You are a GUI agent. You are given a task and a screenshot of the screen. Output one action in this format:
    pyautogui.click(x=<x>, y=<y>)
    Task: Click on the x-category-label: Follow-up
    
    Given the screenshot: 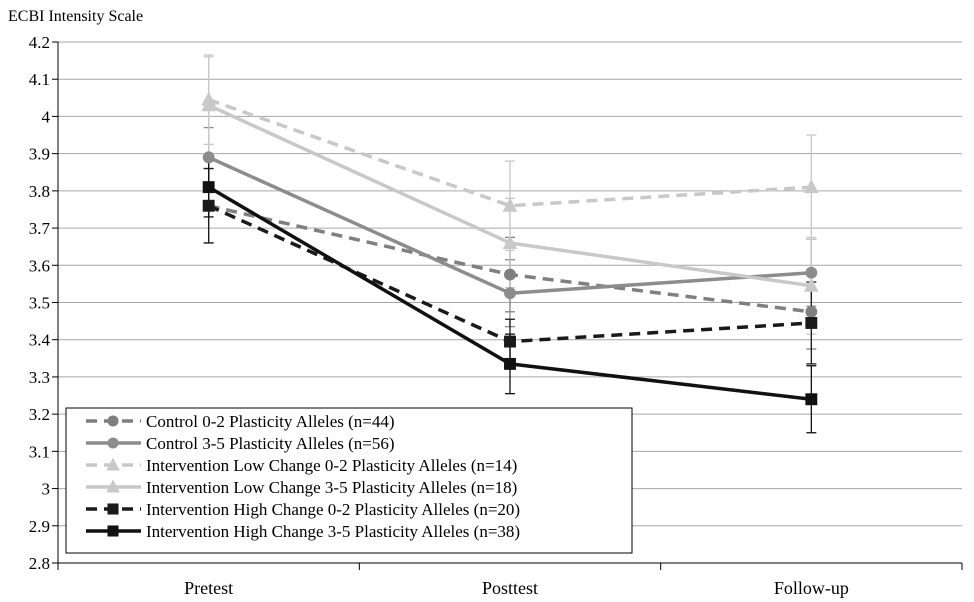 What is the action you would take?
    pyautogui.click(x=811, y=588)
    